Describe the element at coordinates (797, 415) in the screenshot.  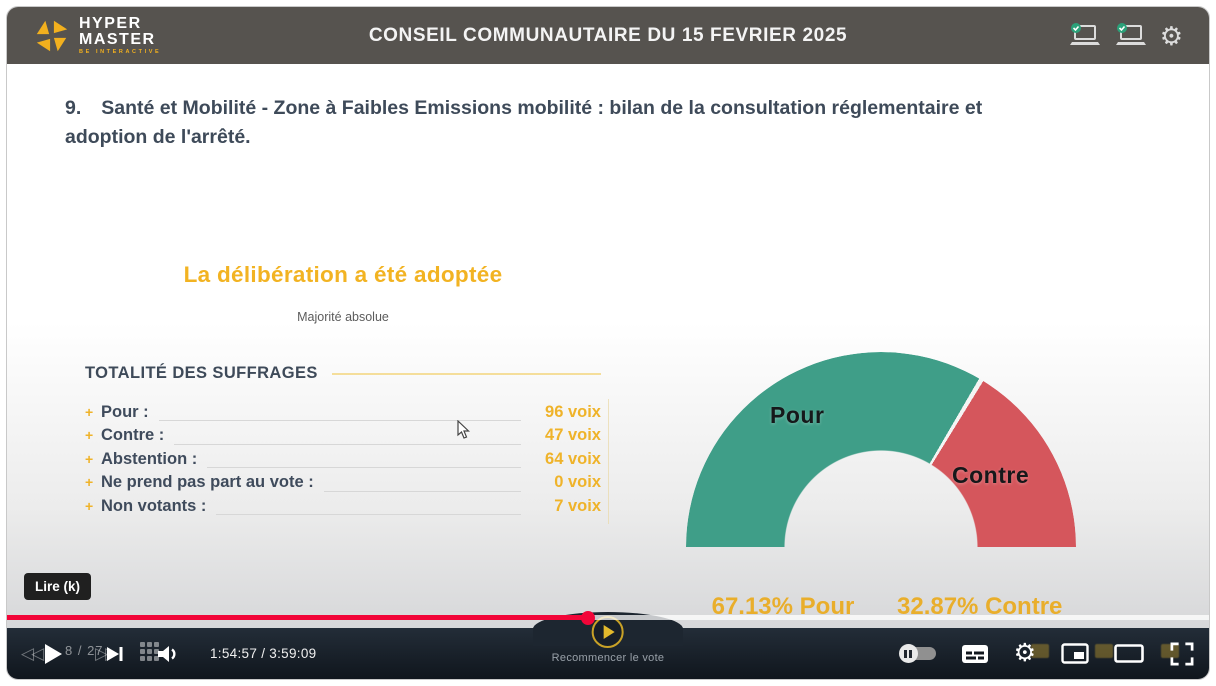
I see `gauge-label-pour: Pour` at that location.